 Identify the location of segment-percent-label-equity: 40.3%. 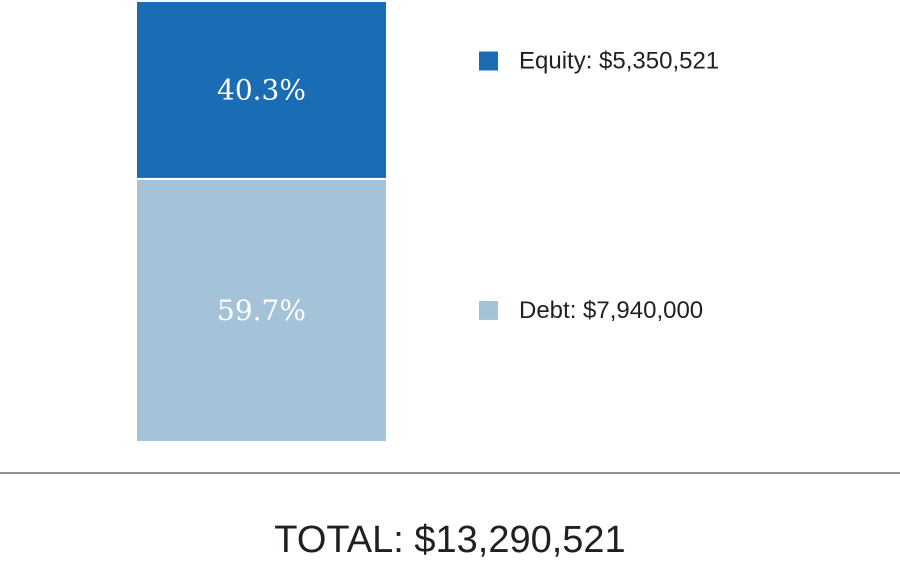
(261, 89).